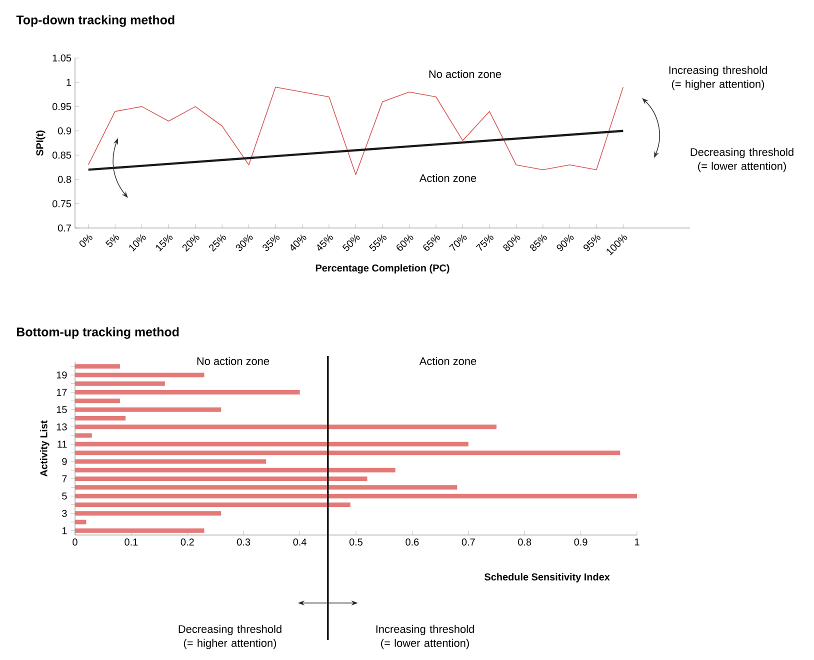 The image size is (814, 660). Describe the element at coordinates (187, 542) in the screenshot. I see `x-tick-label: 0.2` at that location.